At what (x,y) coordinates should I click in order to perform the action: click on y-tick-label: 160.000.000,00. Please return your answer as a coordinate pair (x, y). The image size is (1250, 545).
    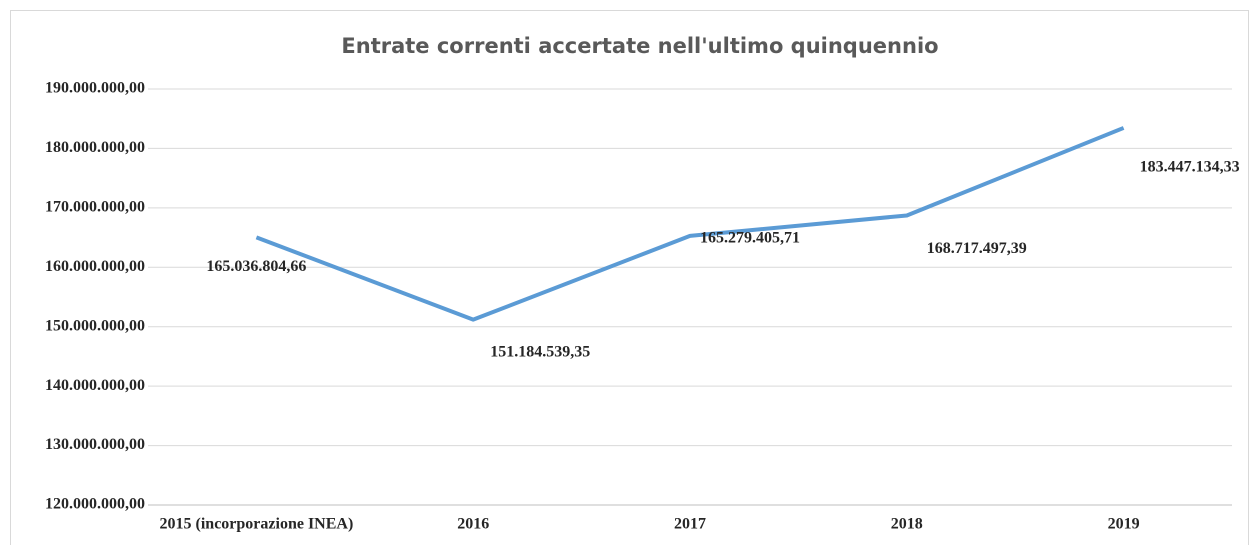
    Looking at the image, I should click on (95, 266).